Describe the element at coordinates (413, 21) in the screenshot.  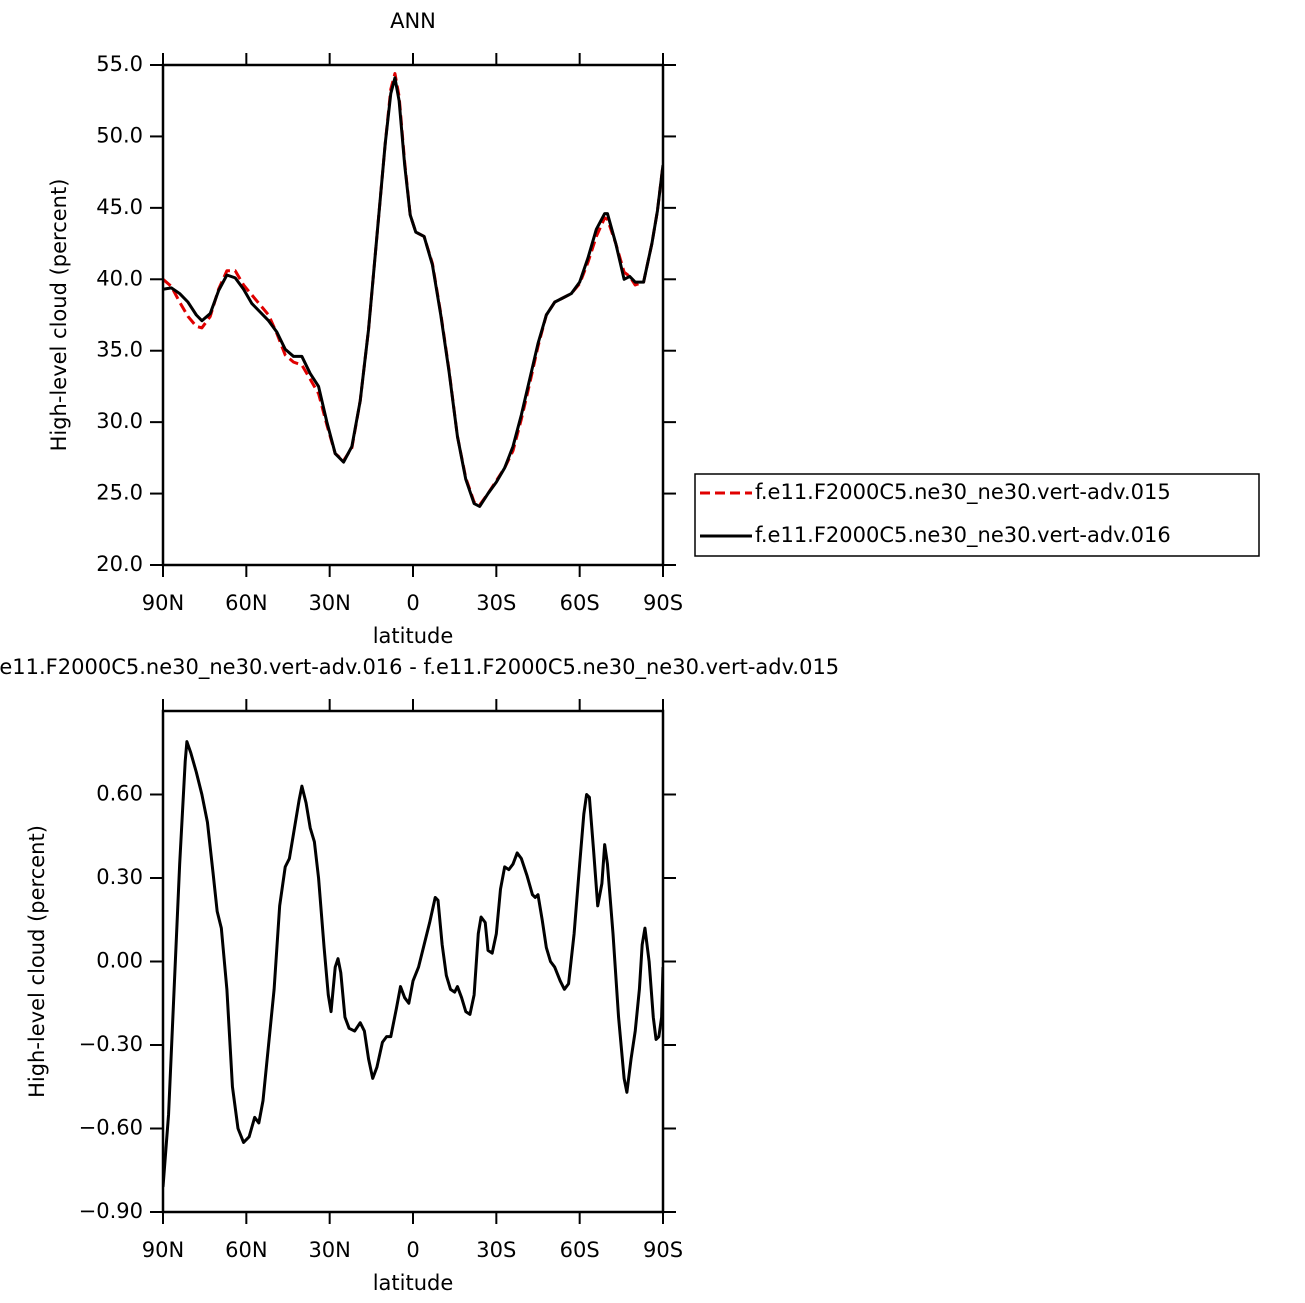
I see `chart-title: ANN` at that location.